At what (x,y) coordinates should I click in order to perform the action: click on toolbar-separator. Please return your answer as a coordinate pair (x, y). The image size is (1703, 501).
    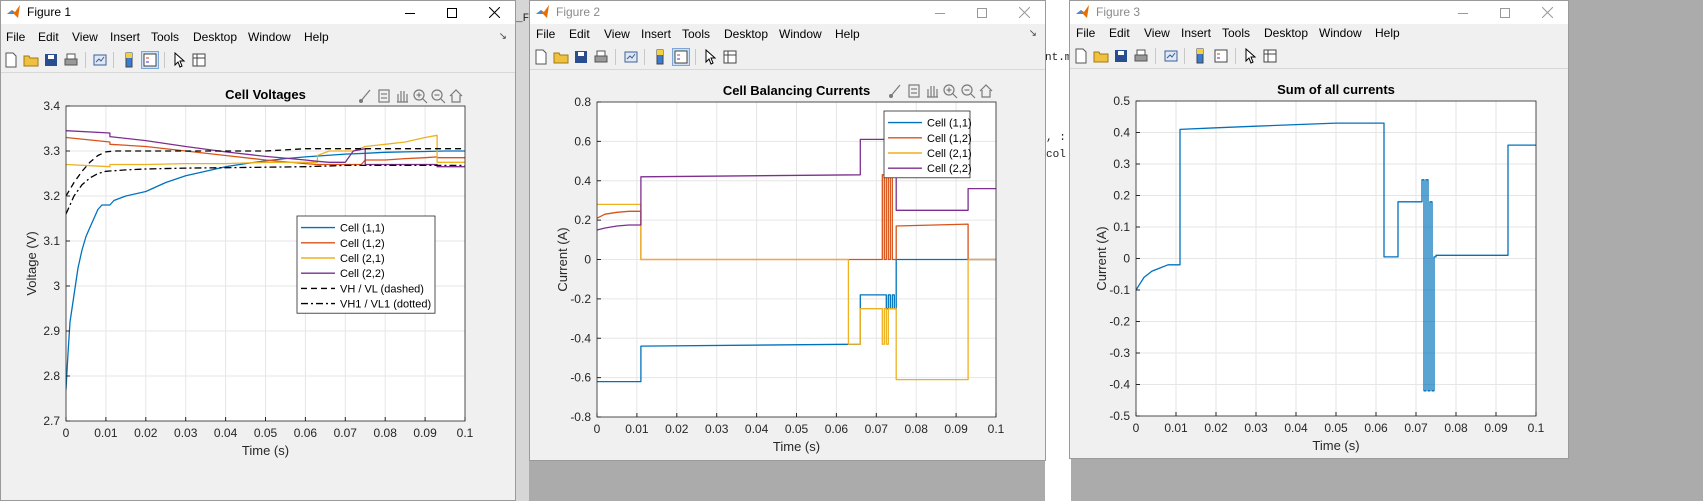
    Looking at the image, I should click on (164, 60).